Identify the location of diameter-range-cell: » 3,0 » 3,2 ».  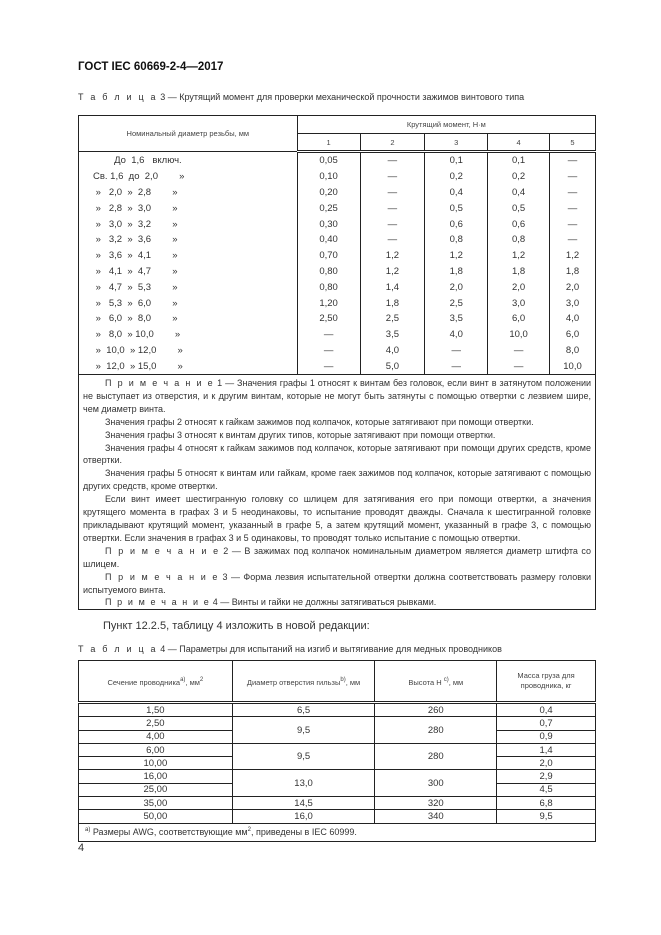
(188, 224).